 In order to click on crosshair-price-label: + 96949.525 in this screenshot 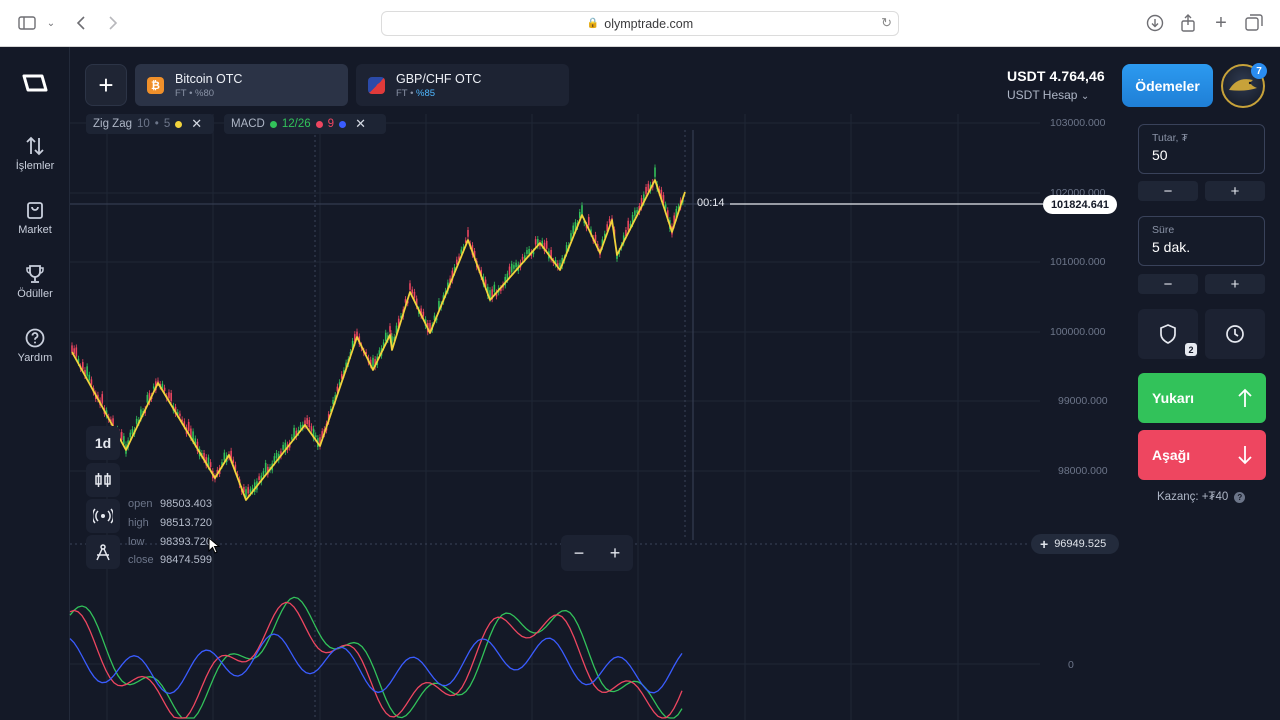, I will do `click(1075, 544)`.